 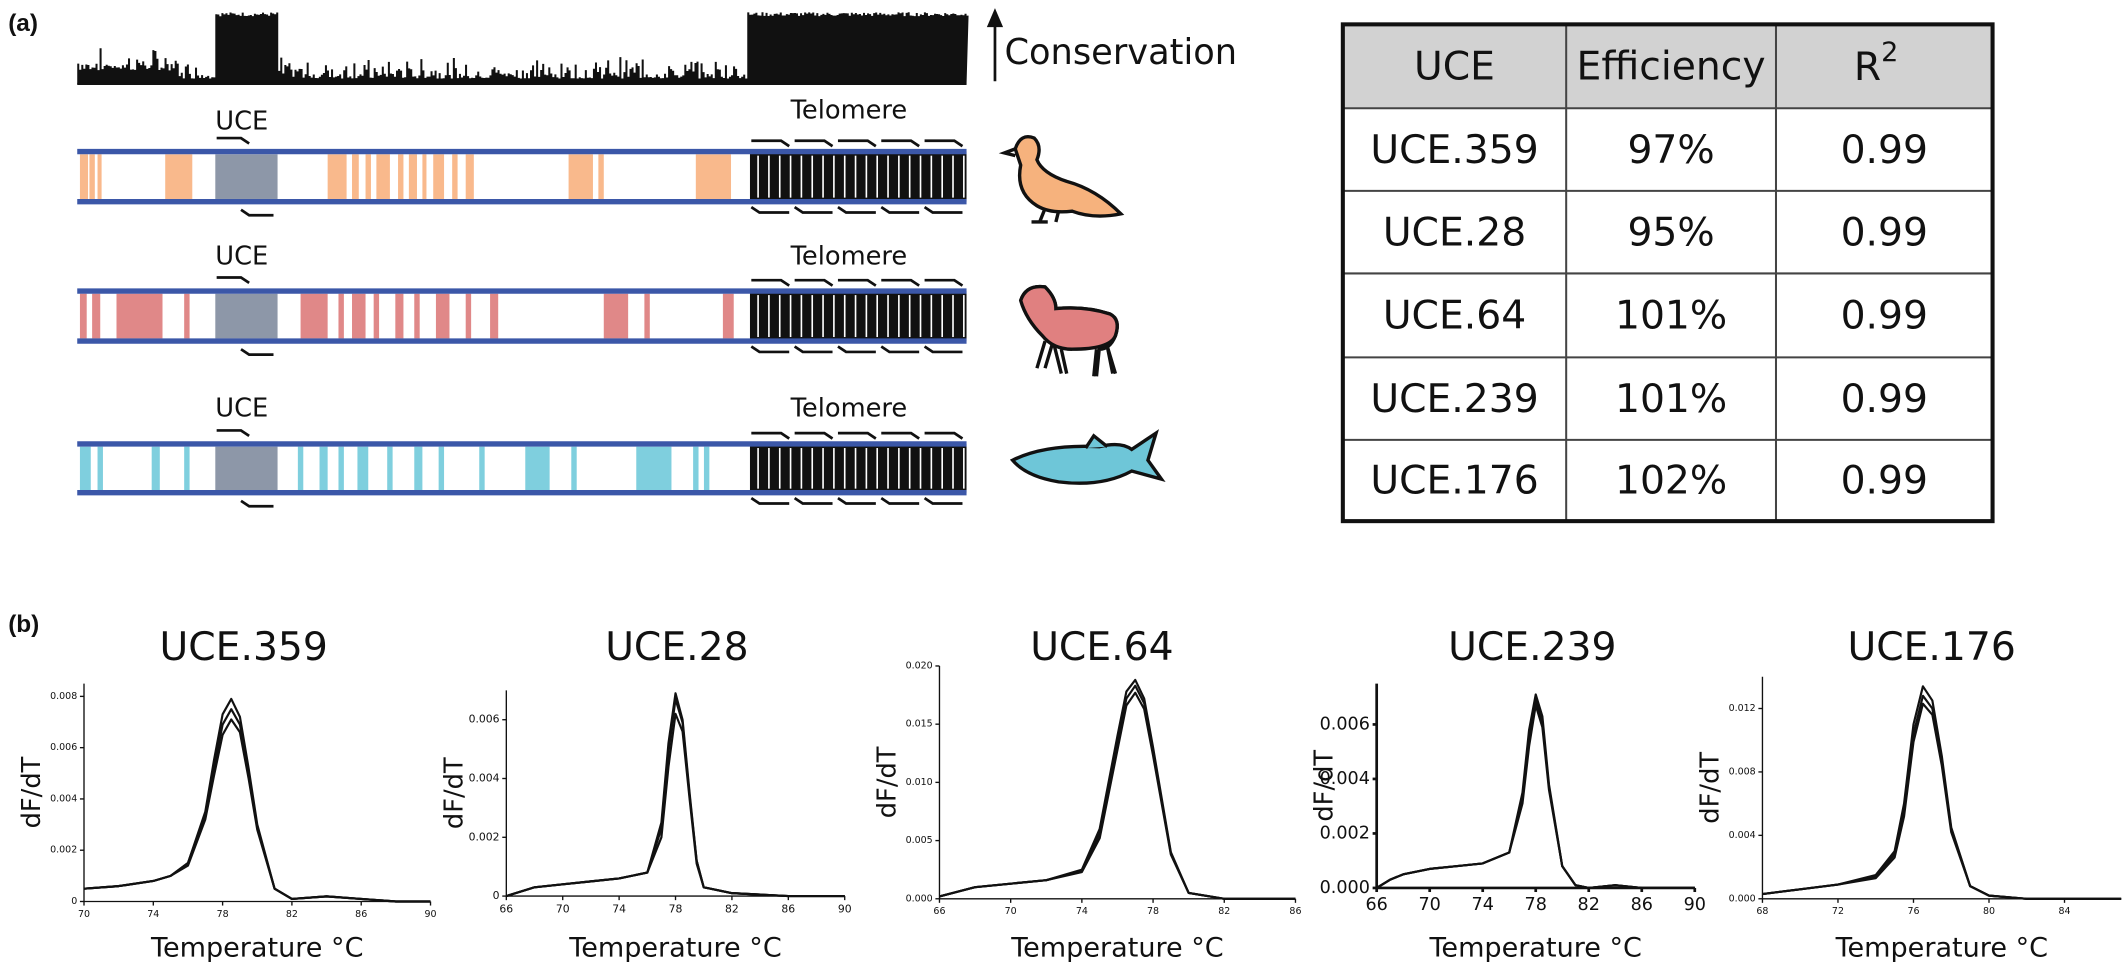 I want to click on table-cell: 102%, so click(x=1671, y=481).